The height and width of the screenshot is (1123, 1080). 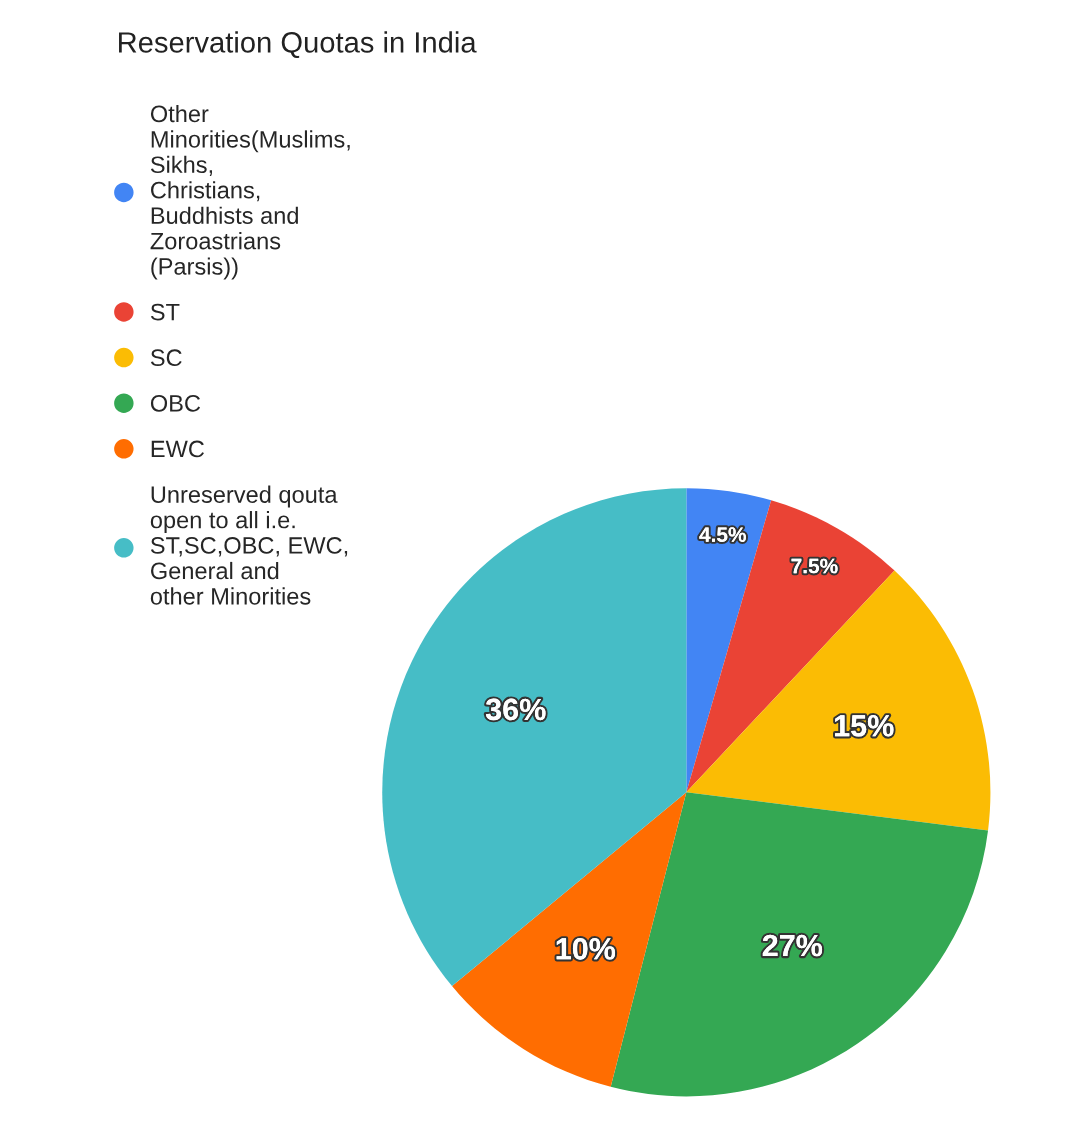 What do you see at coordinates (250, 192) in the screenshot?
I see `legend-label: Other Minorities(Muslims, Sikhs, Christians, Buddhists and Zoroastrians (Parsis))` at bounding box center [250, 192].